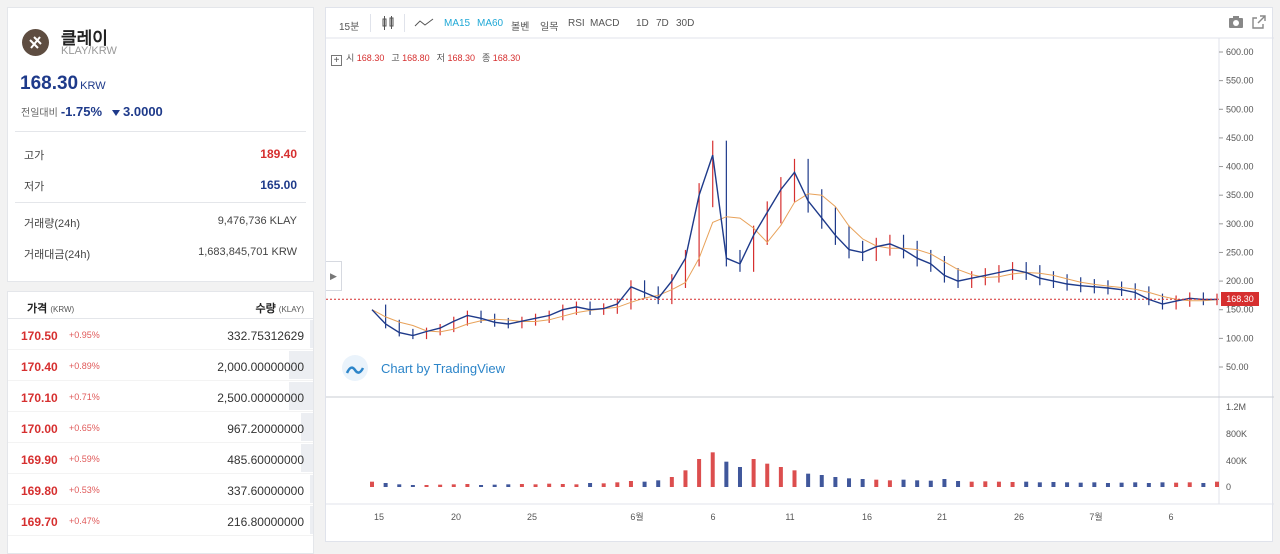 This screenshot has height=554, width=1280. I want to click on qty-column-header: 수량 (KLAY), so click(279, 309).